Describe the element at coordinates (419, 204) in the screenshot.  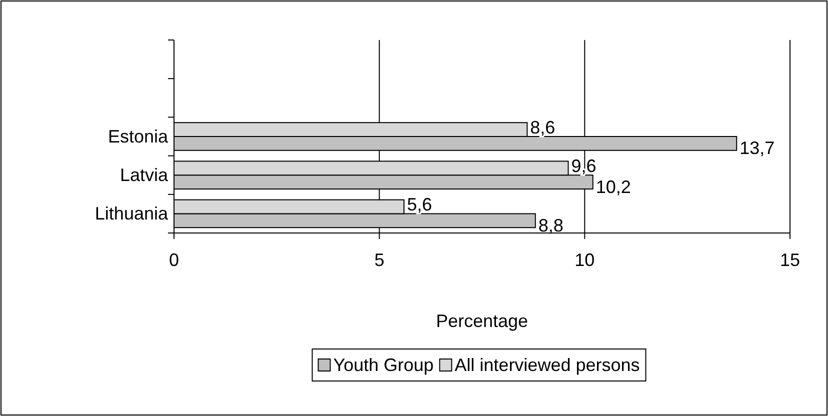
I see `data-label: 5,6` at that location.